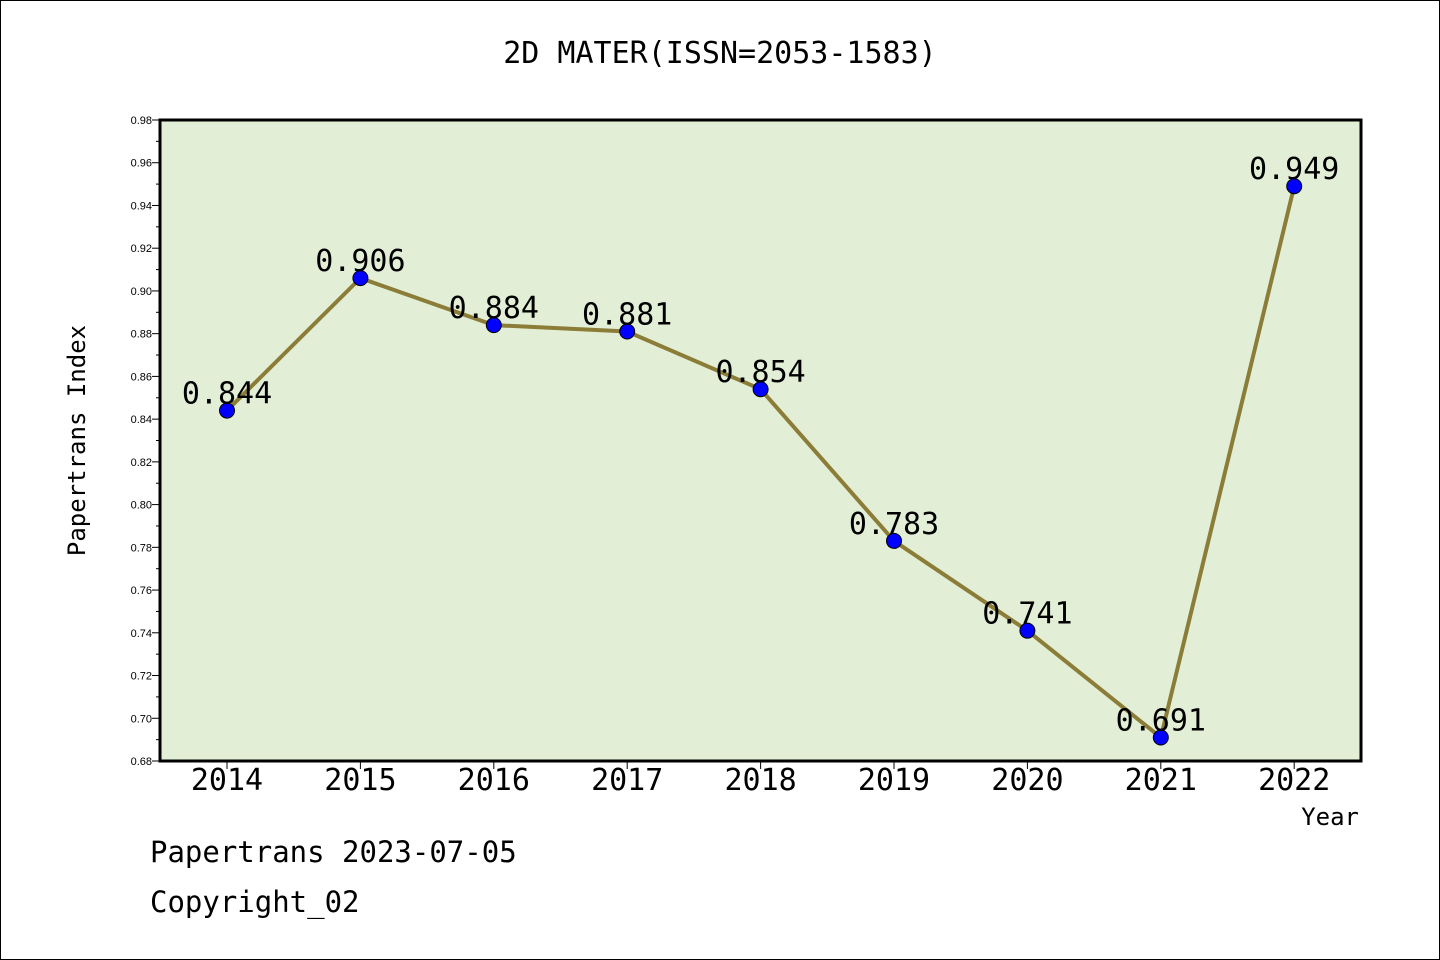 The width and height of the screenshot is (1440, 960). Describe the element at coordinates (227, 780) in the screenshot. I see `x-tick-label: 2014` at that location.